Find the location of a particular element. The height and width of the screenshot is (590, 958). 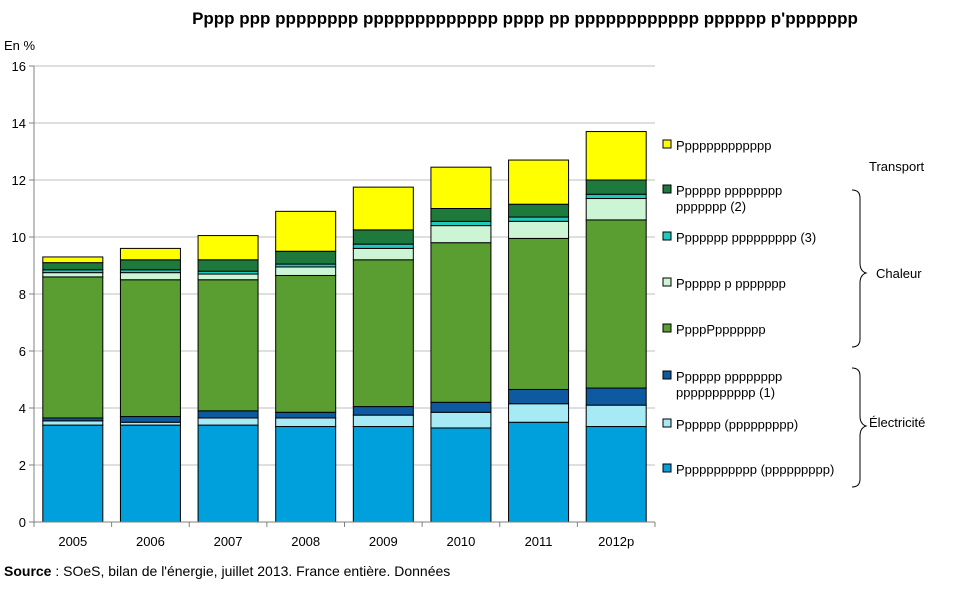

legend-entry: PpppPppppppp is located at coordinates (721, 329).